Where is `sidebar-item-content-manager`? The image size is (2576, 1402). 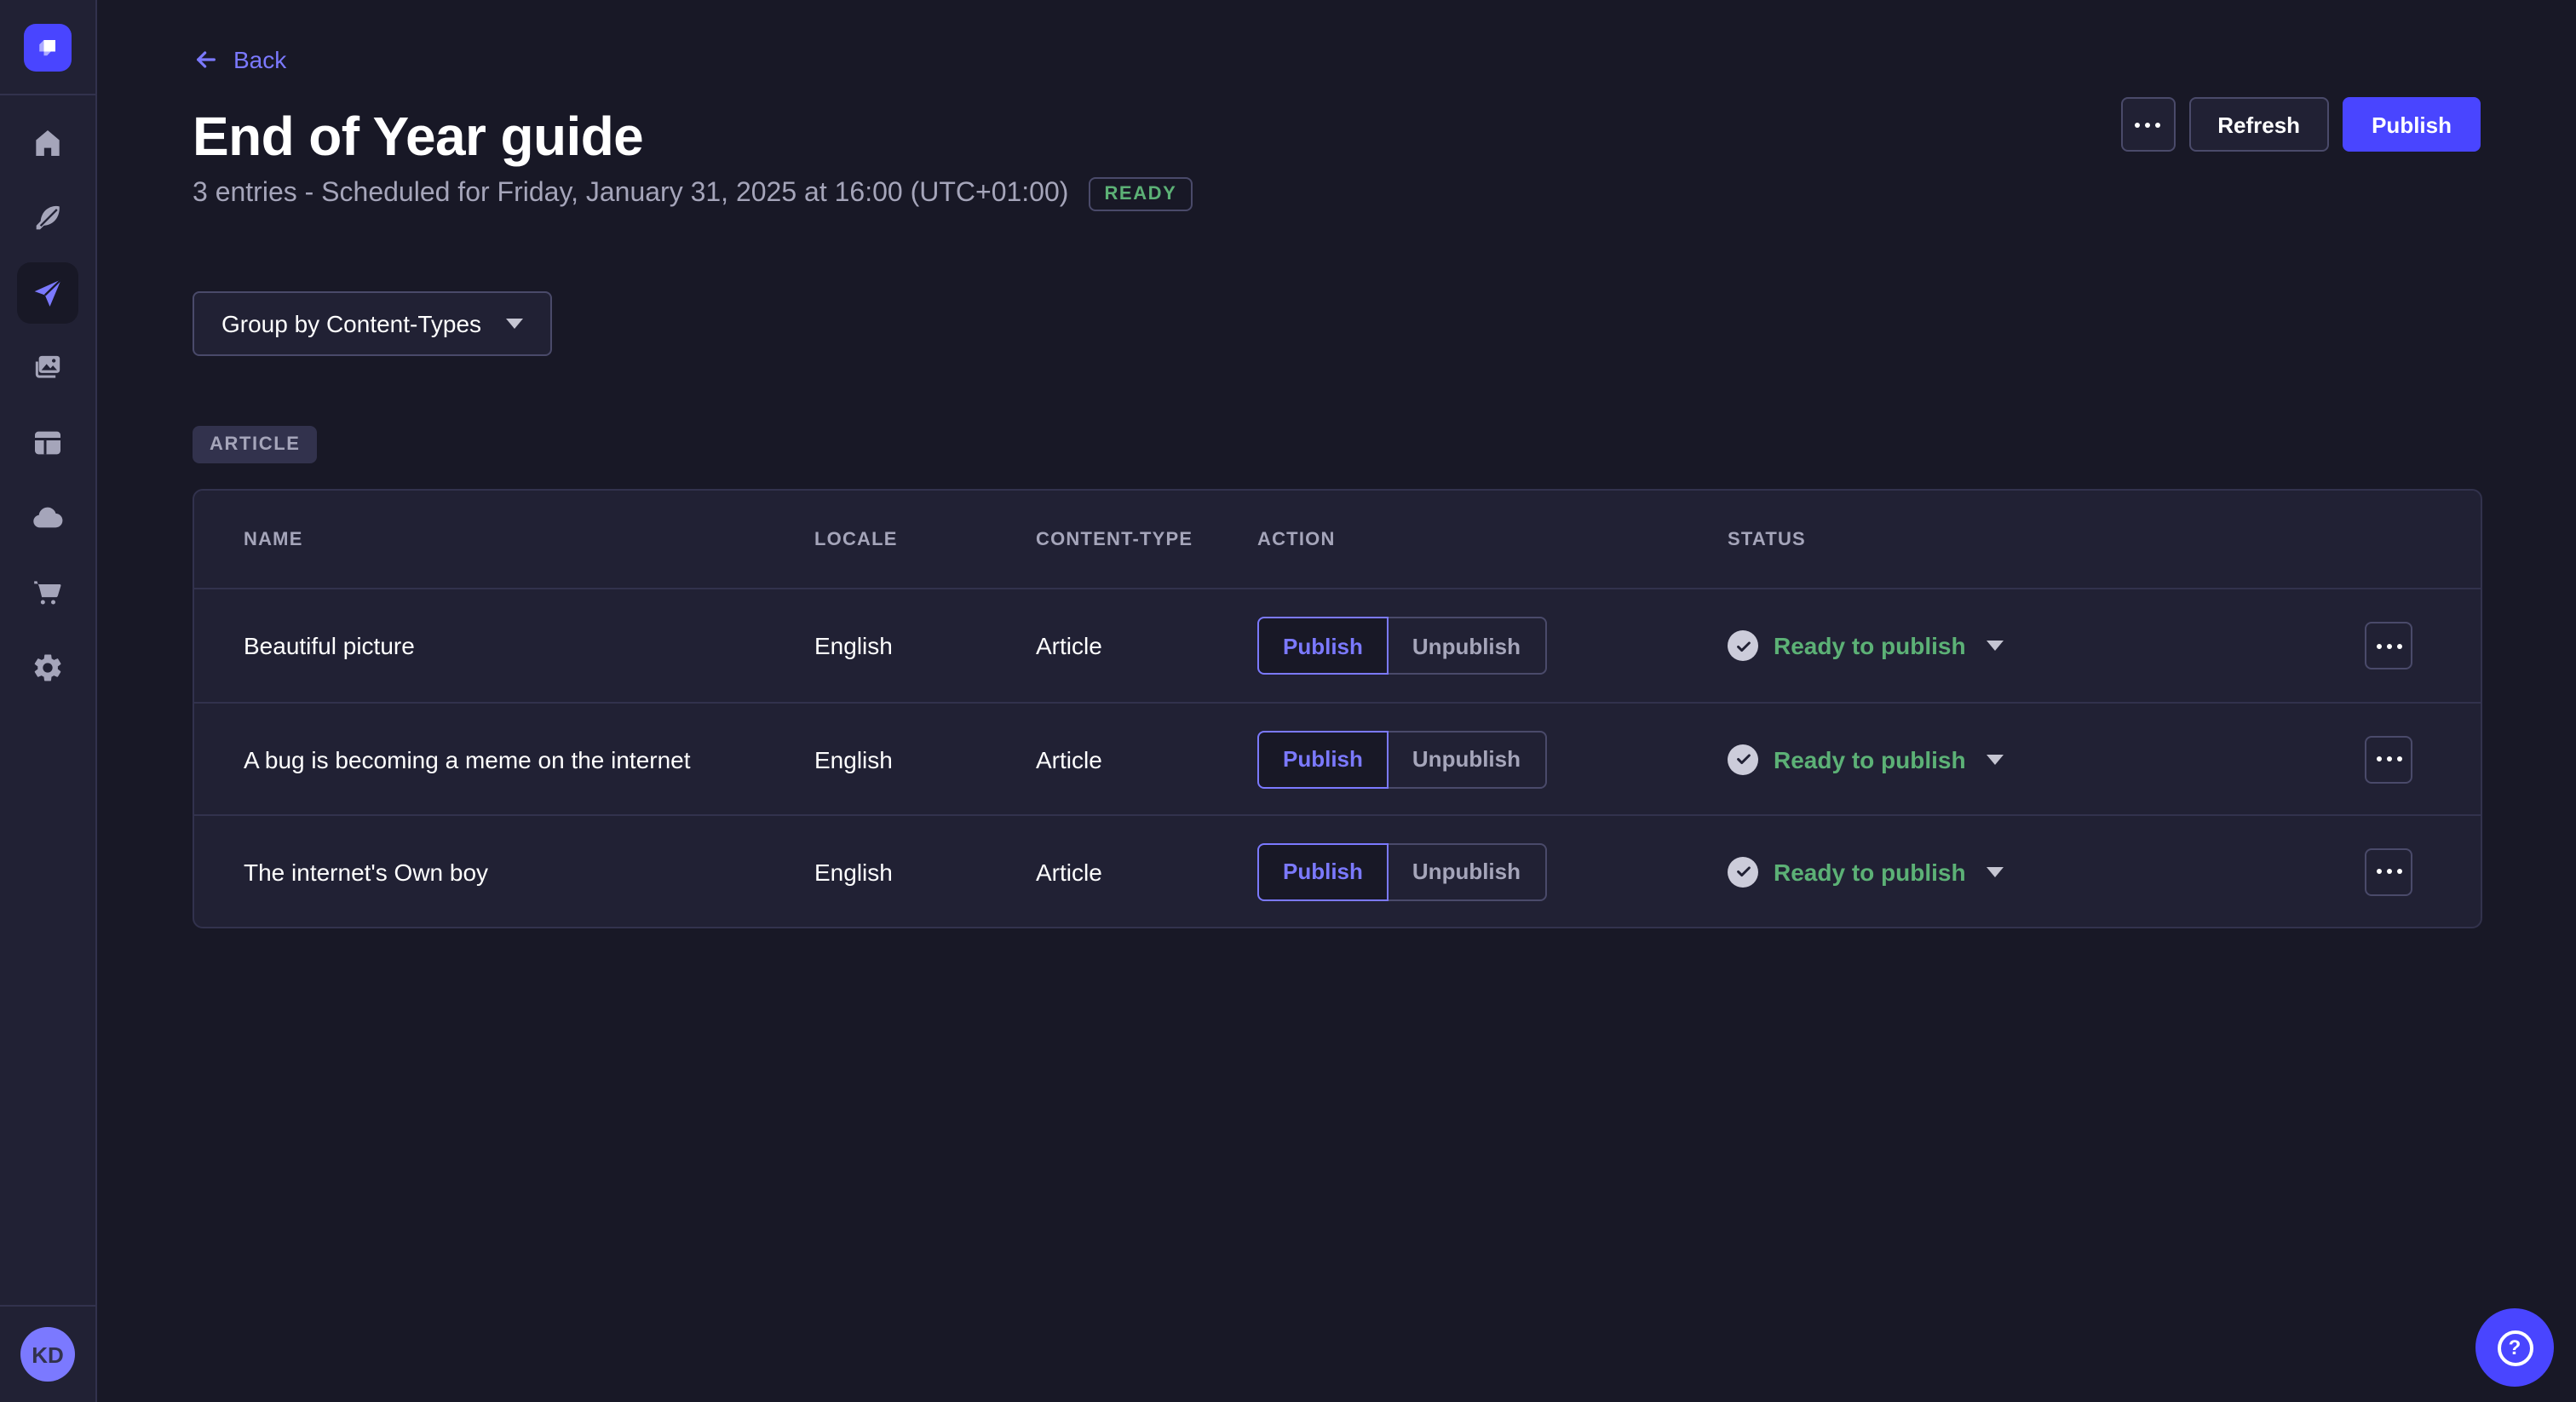
sidebar-item-content-manager is located at coordinates (48, 218).